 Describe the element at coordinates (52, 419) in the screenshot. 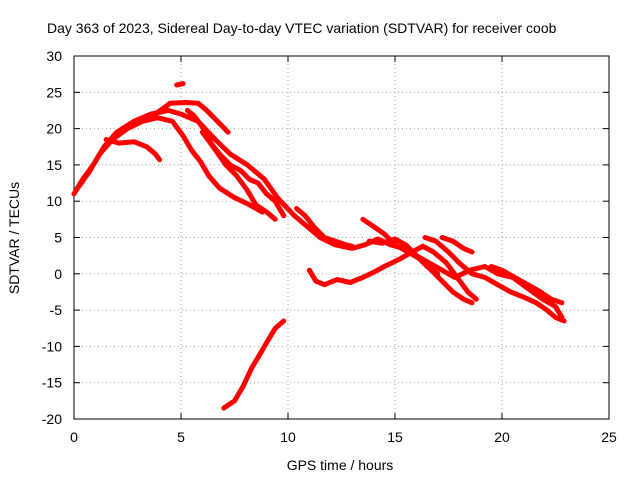

I see `y-tick-label: -20` at that location.